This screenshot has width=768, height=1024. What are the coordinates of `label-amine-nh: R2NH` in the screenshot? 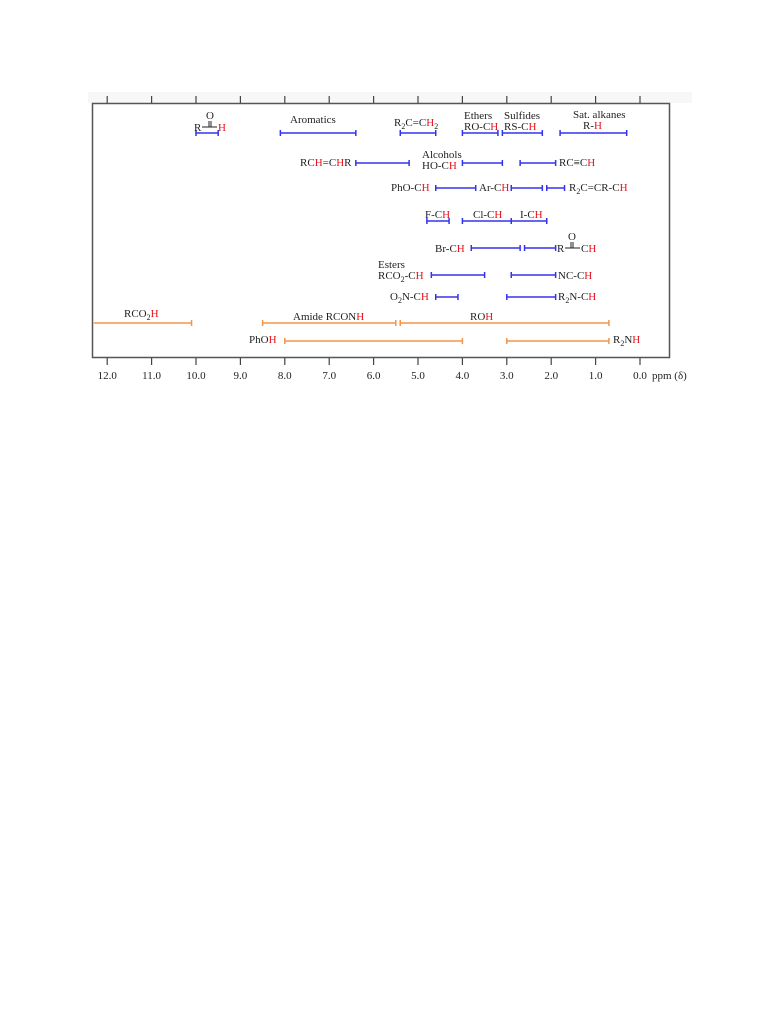 It's located at (626, 341).